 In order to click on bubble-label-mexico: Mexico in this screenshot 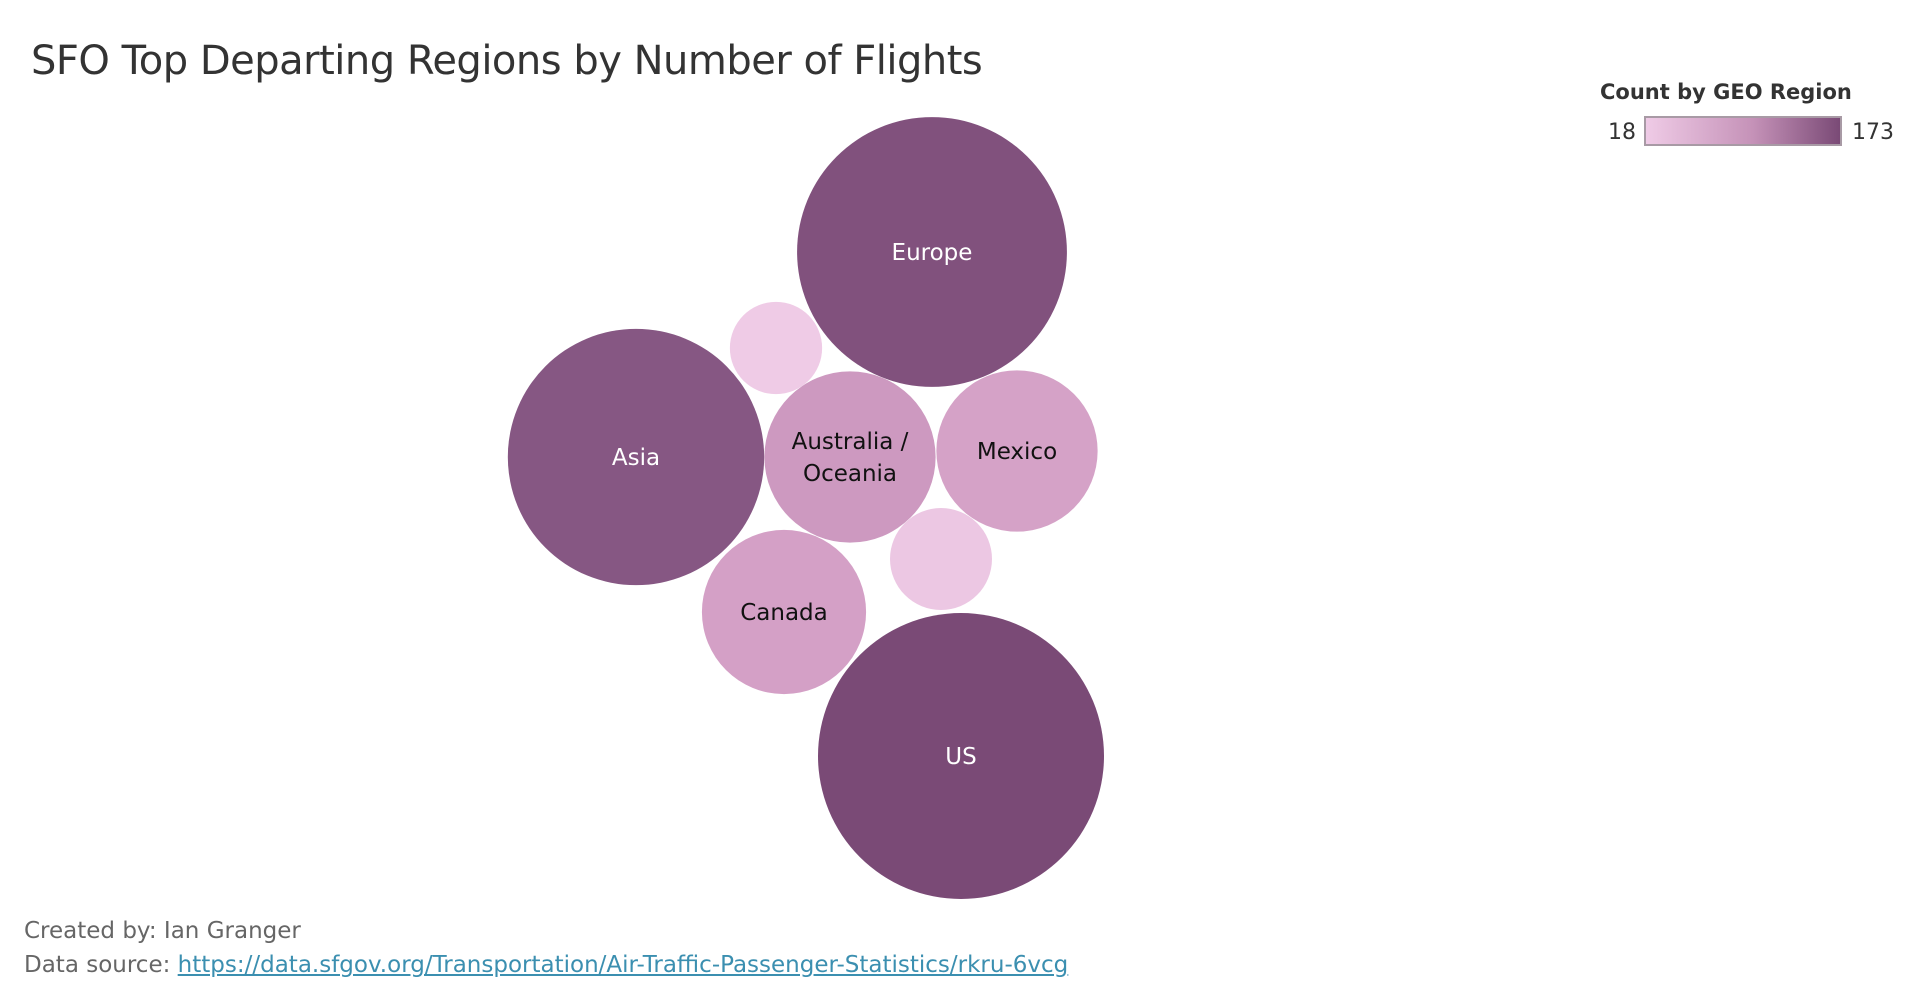, I will do `click(1017, 452)`.